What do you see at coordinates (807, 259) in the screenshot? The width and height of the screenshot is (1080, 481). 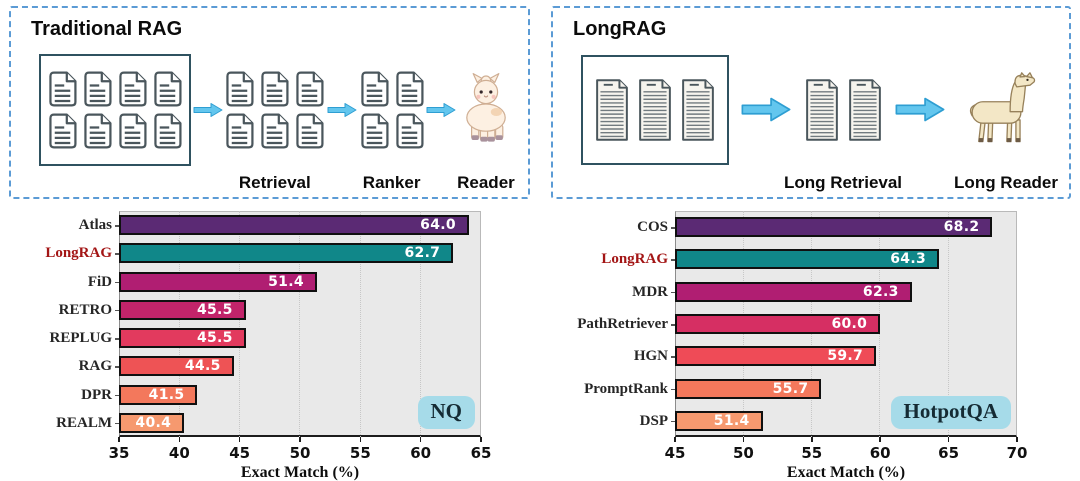 I see `bar-longrag: 64.3` at bounding box center [807, 259].